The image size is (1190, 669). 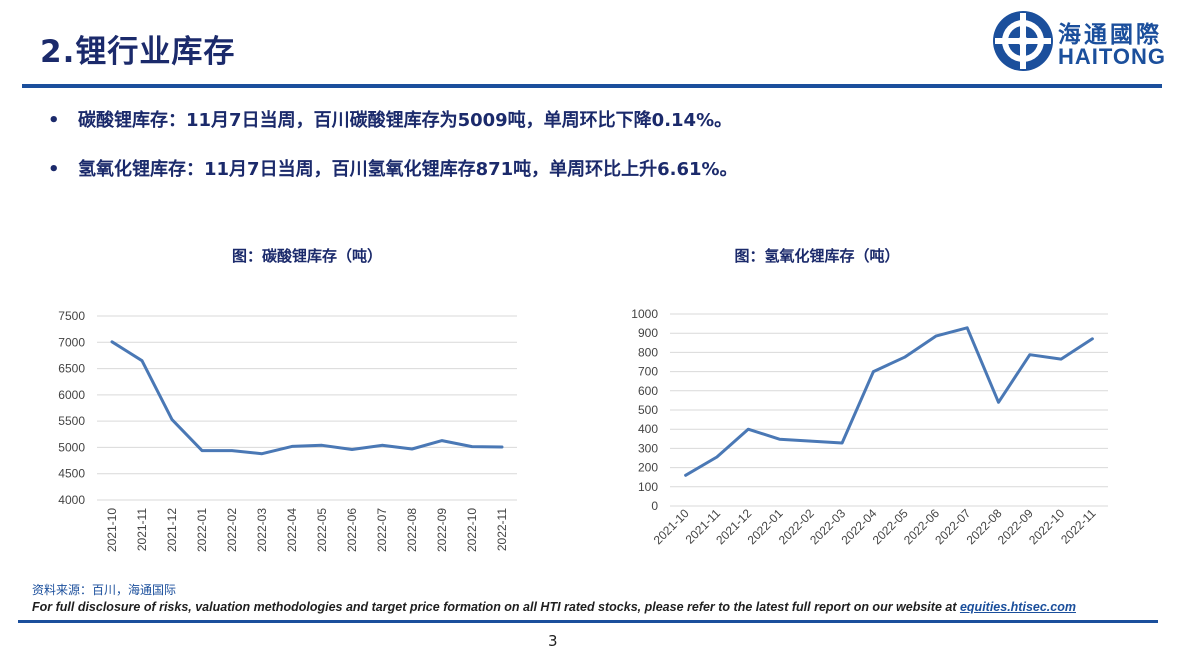 What do you see at coordinates (648, 372) in the screenshot?
I see `y-tick-label: 700` at bounding box center [648, 372].